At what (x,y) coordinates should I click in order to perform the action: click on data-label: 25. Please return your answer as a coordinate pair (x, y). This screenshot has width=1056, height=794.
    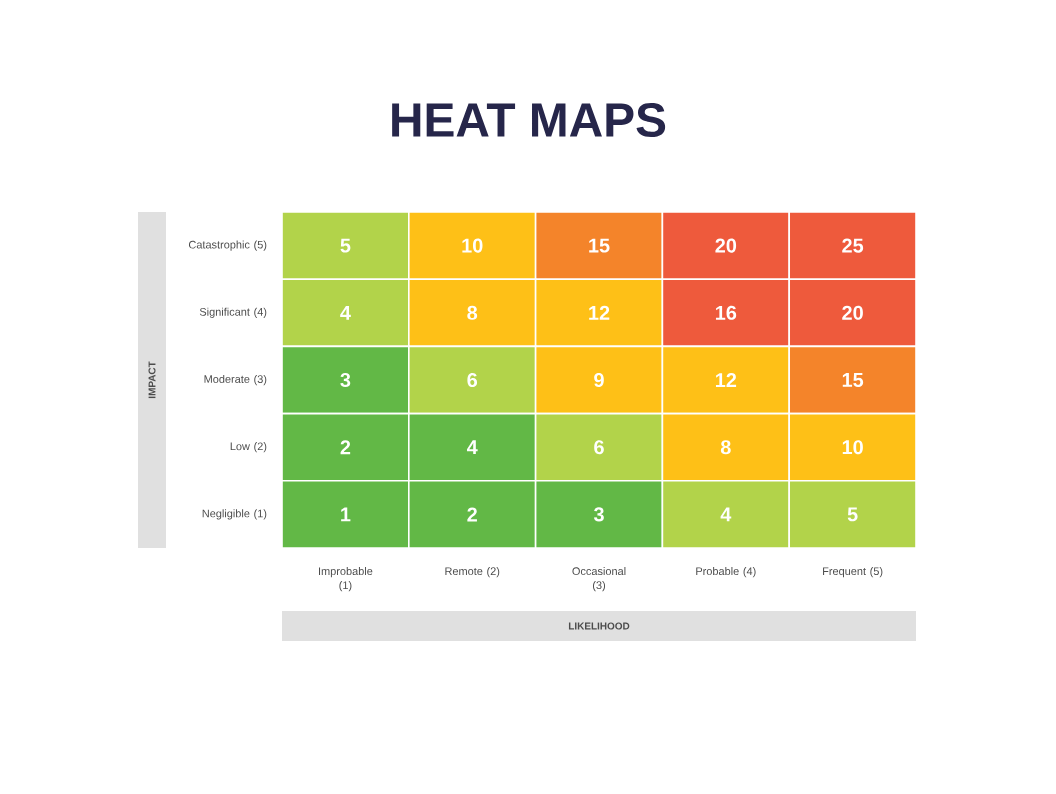
    Looking at the image, I should click on (853, 245).